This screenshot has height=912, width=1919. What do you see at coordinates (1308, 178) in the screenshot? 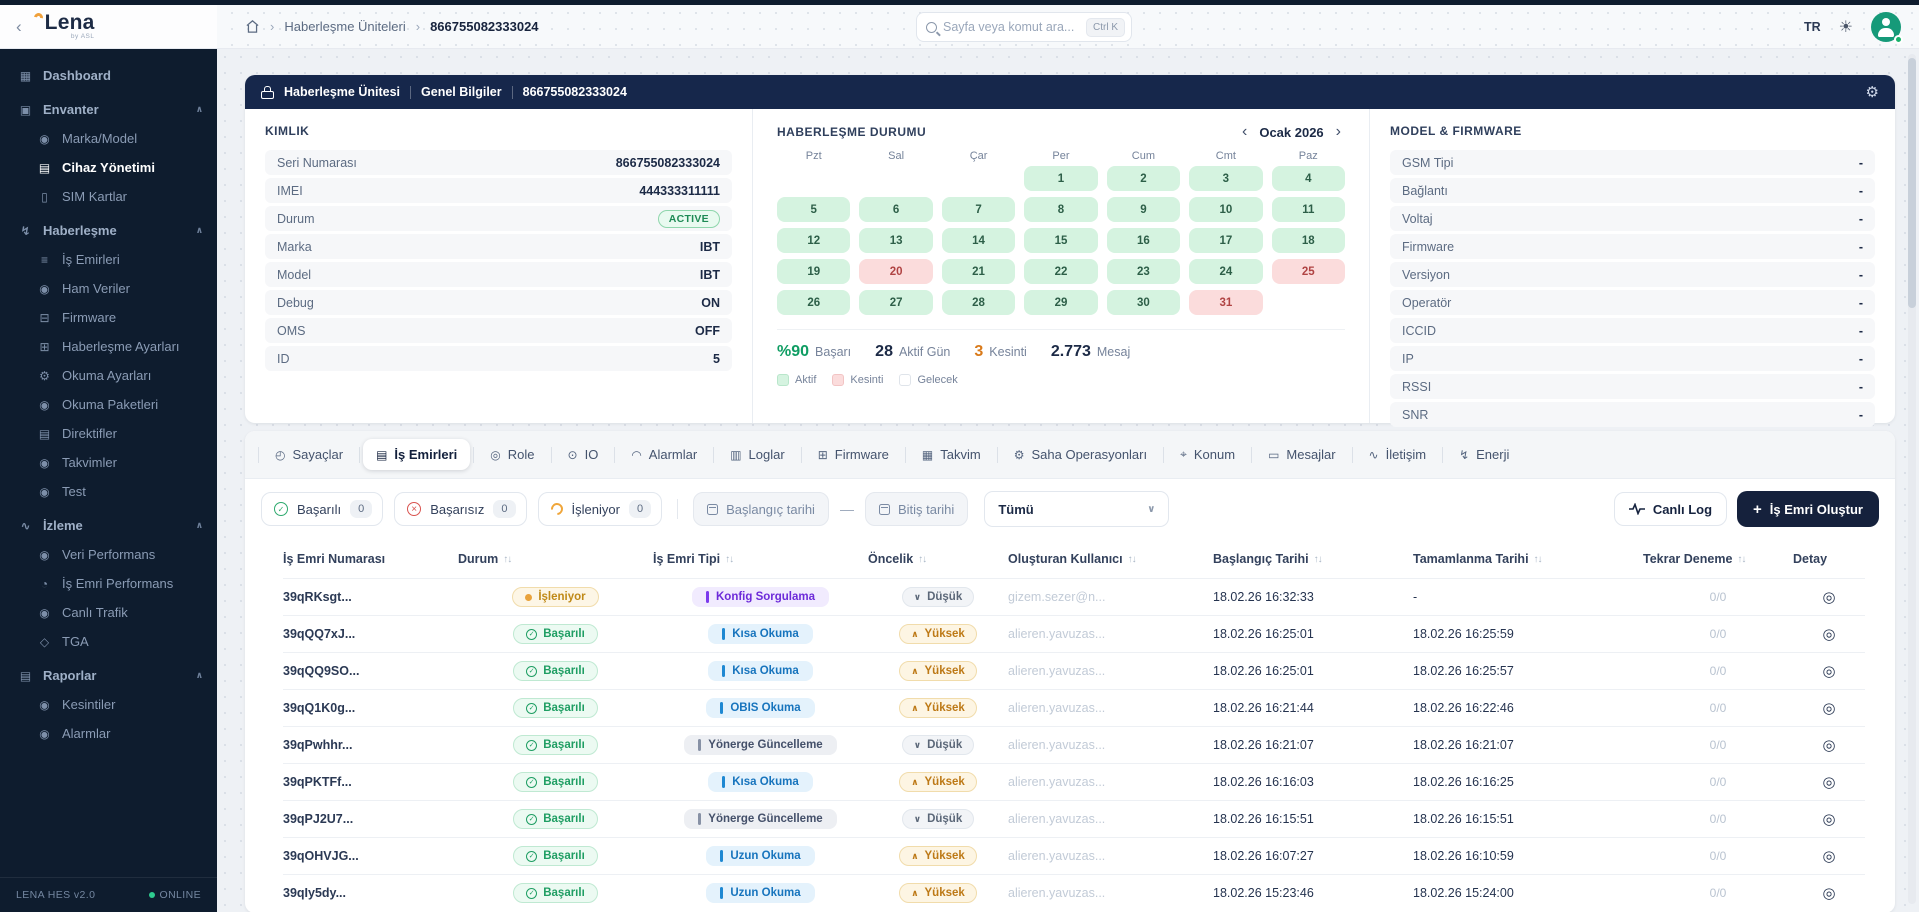
I see `calendar-day-cell: 4` at bounding box center [1308, 178].